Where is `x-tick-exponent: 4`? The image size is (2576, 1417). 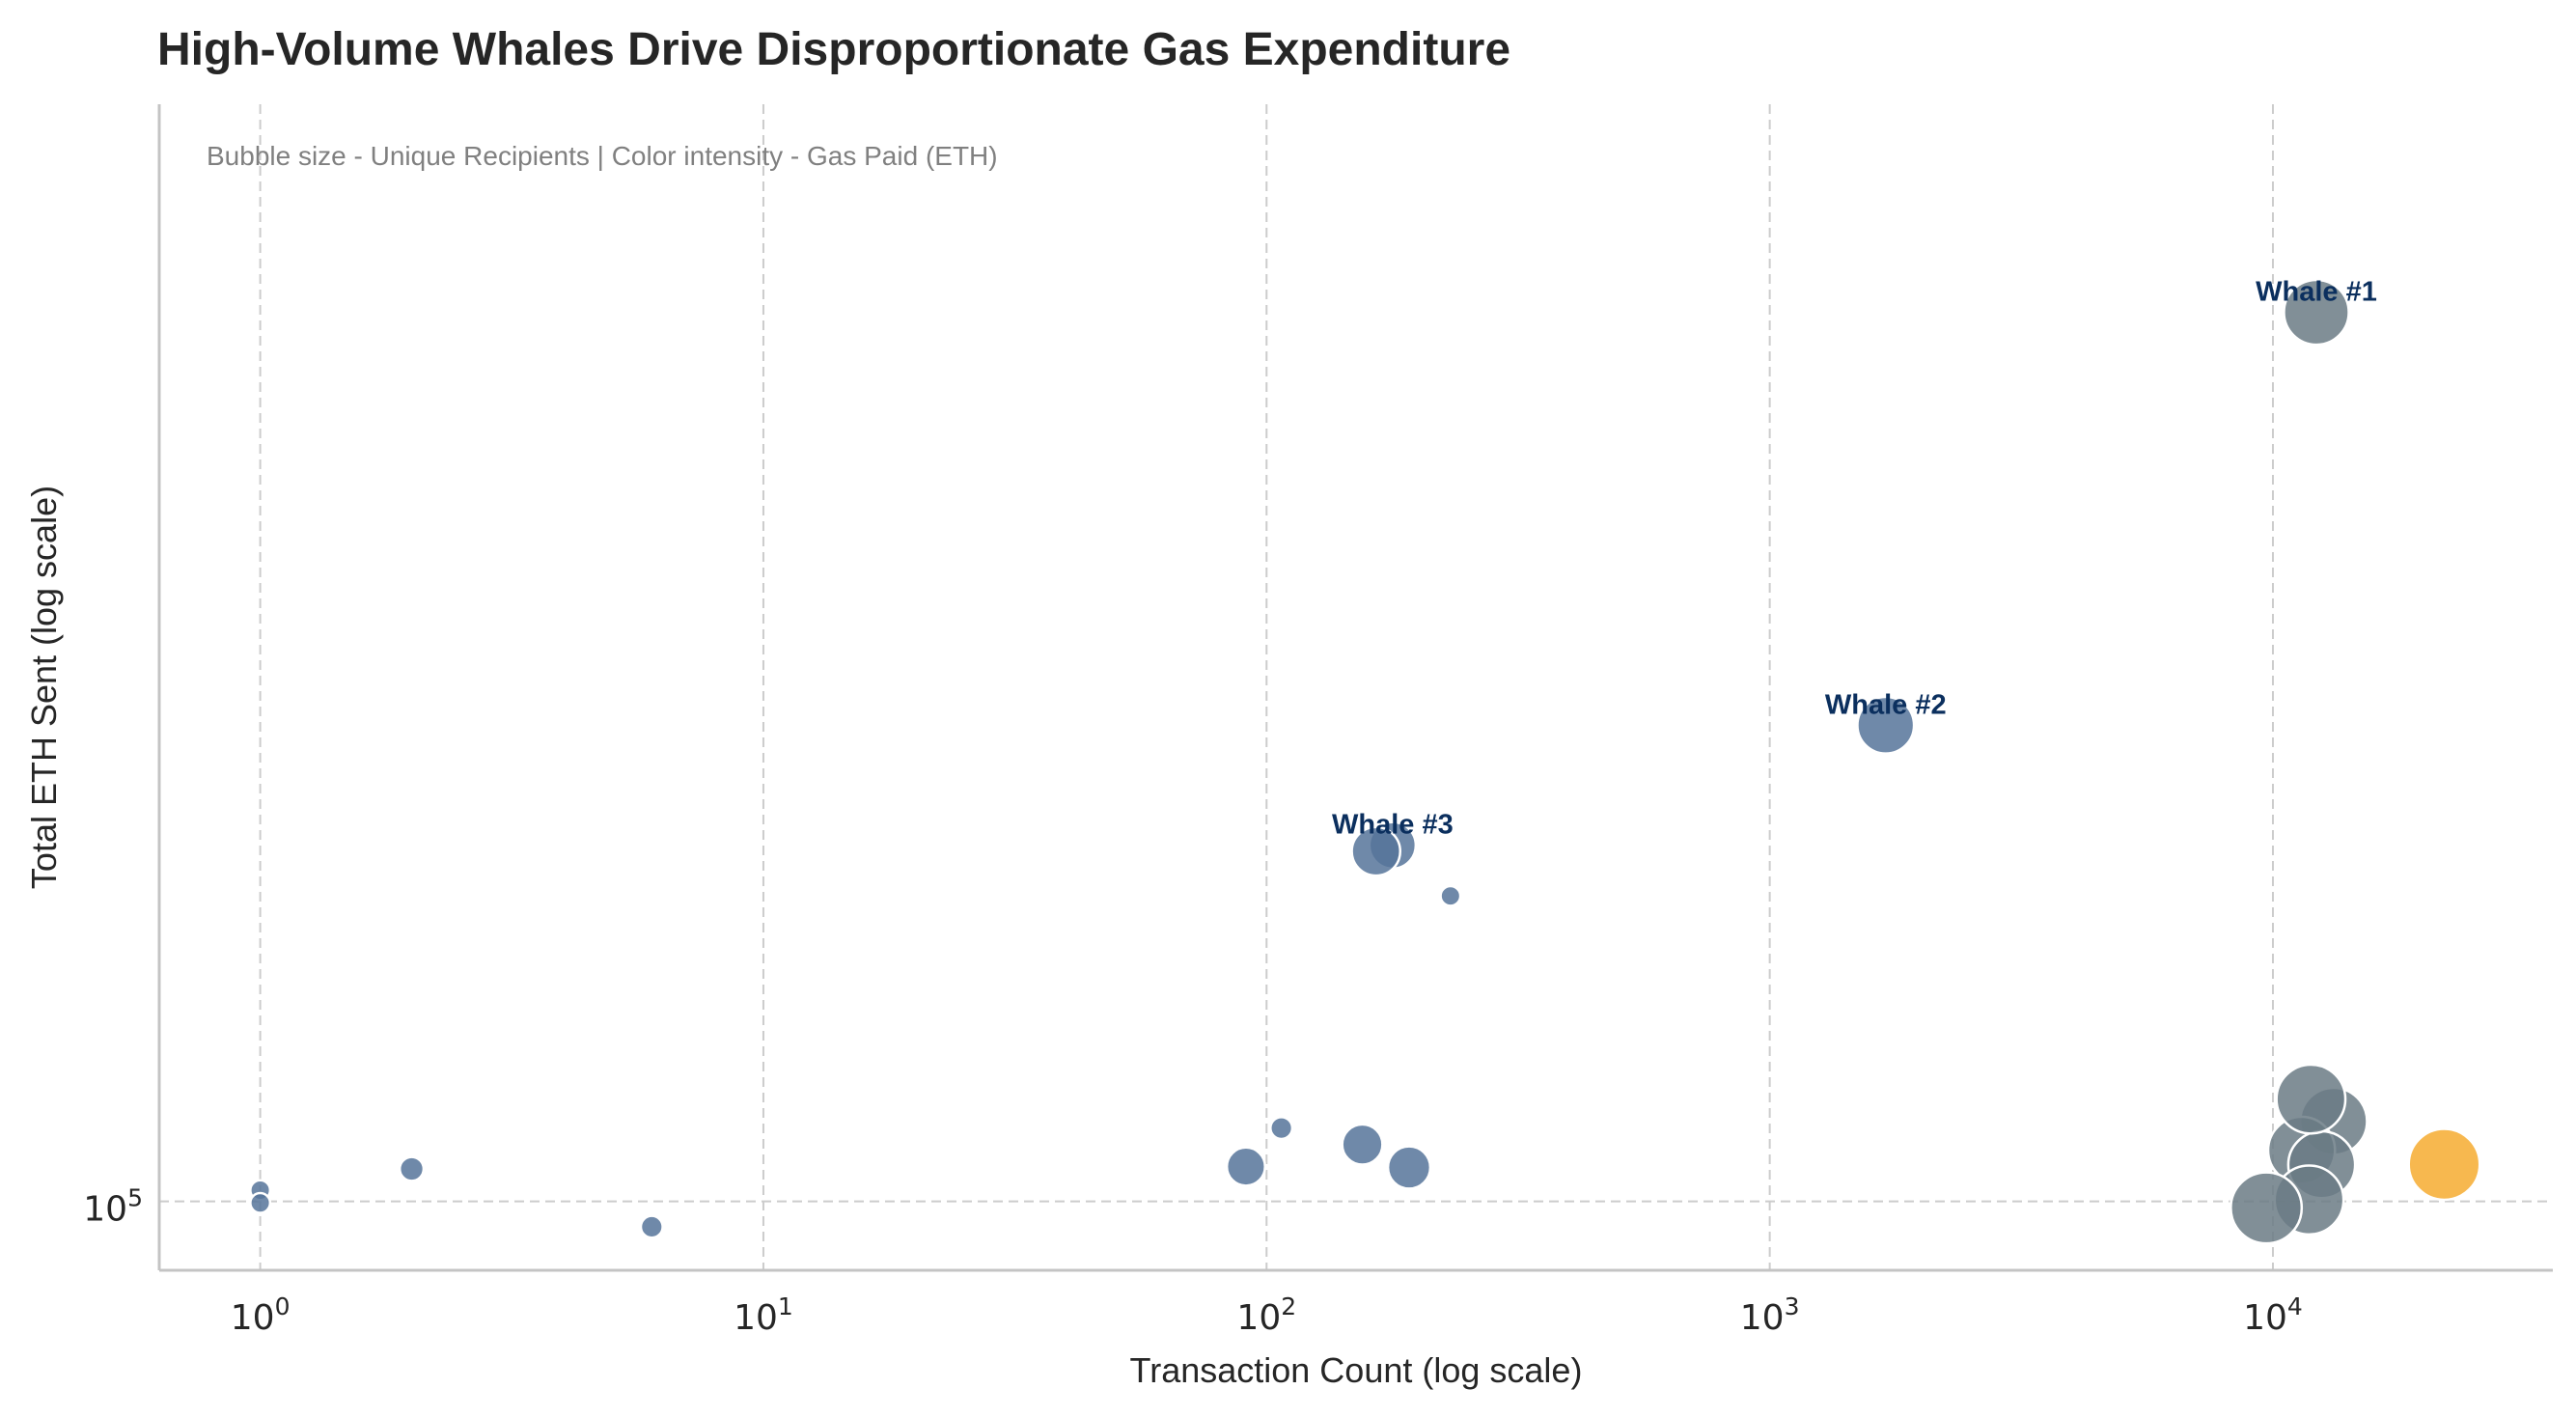 x-tick-exponent: 4 is located at coordinates (2295, 1306).